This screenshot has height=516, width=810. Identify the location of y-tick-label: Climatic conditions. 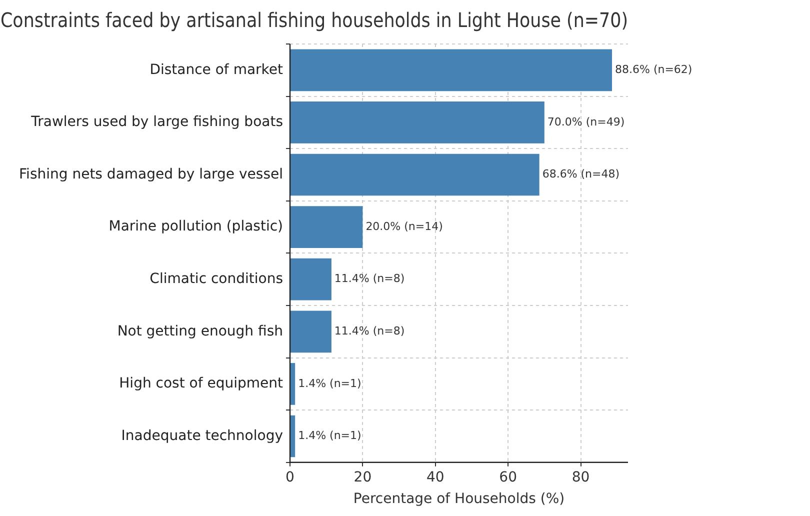
(216, 278).